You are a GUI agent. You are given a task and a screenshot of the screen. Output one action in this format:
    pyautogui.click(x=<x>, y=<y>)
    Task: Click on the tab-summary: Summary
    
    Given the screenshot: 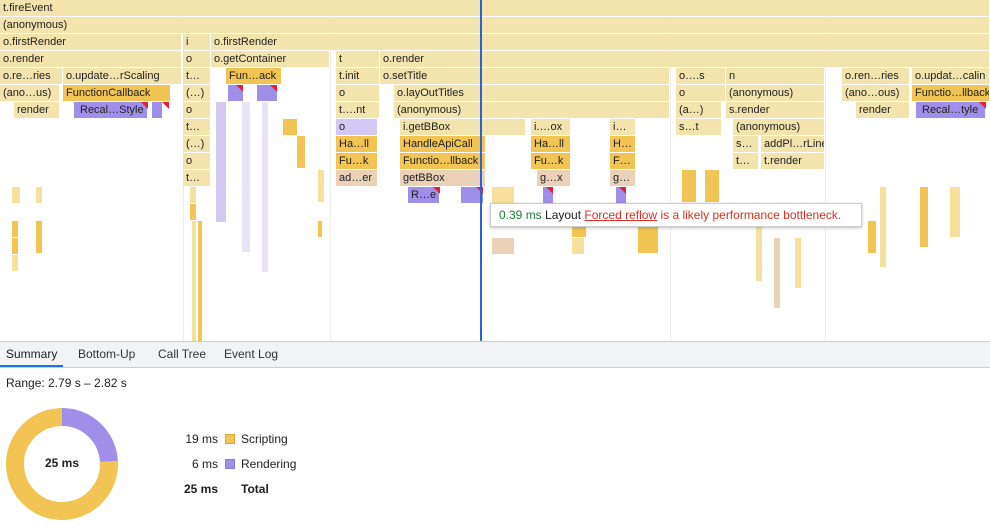 What is the action you would take?
    pyautogui.click(x=32, y=354)
    